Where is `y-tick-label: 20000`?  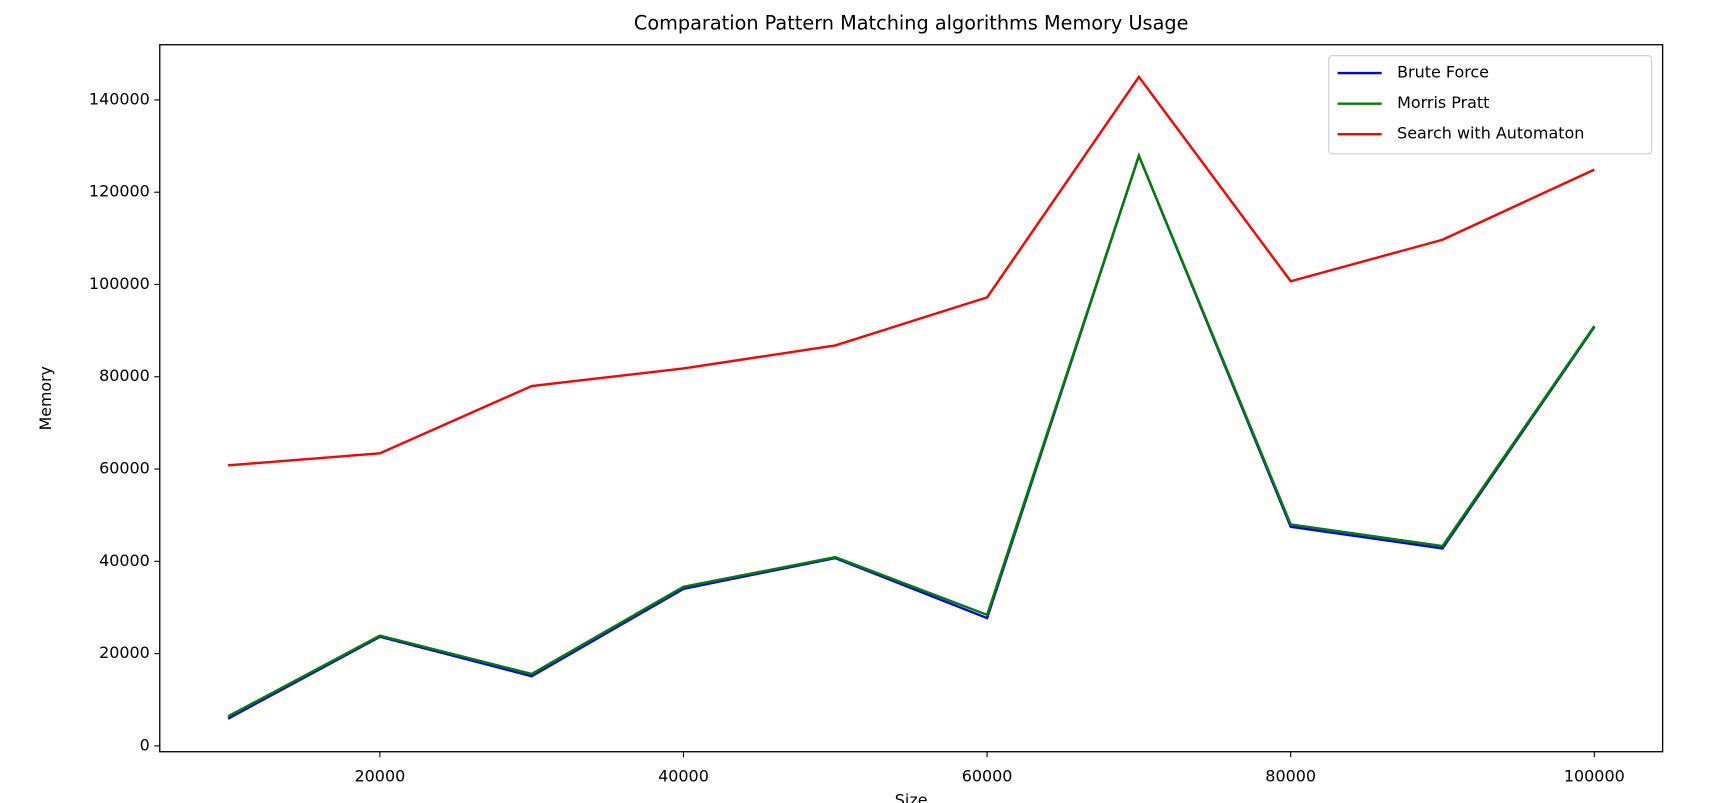 y-tick-label: 20000 is located at coordinates (124, 652).